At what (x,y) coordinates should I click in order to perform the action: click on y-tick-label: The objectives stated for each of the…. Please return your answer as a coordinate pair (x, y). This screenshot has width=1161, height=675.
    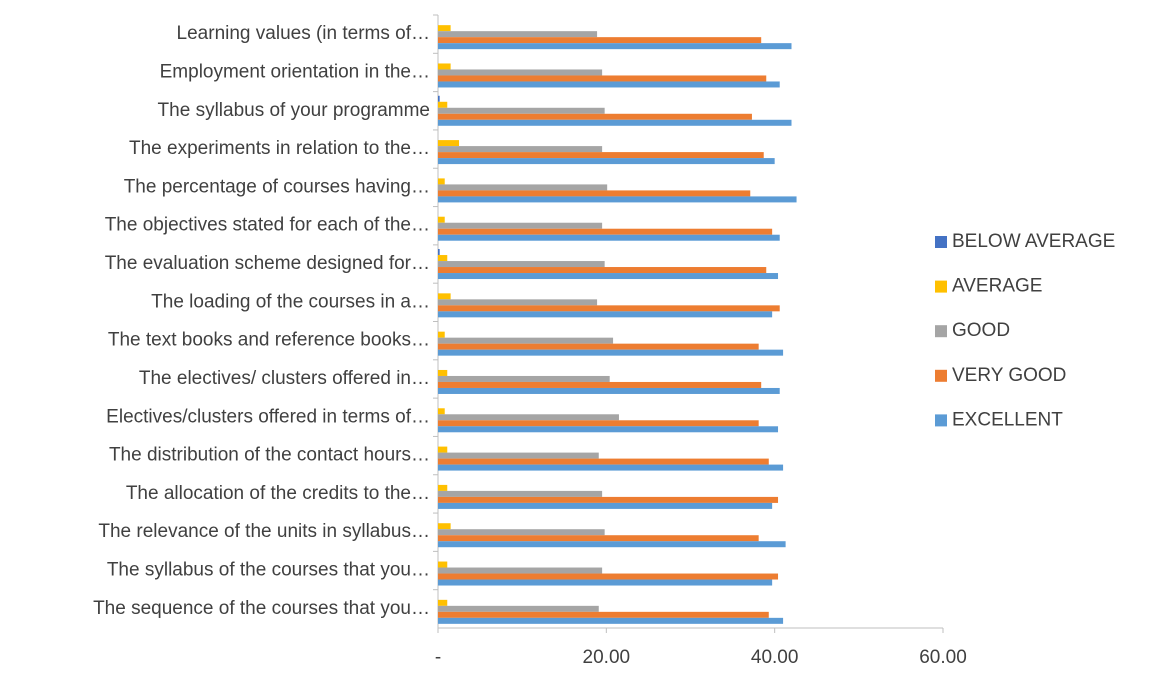
    Looking at the image, I should click on (267, 225).